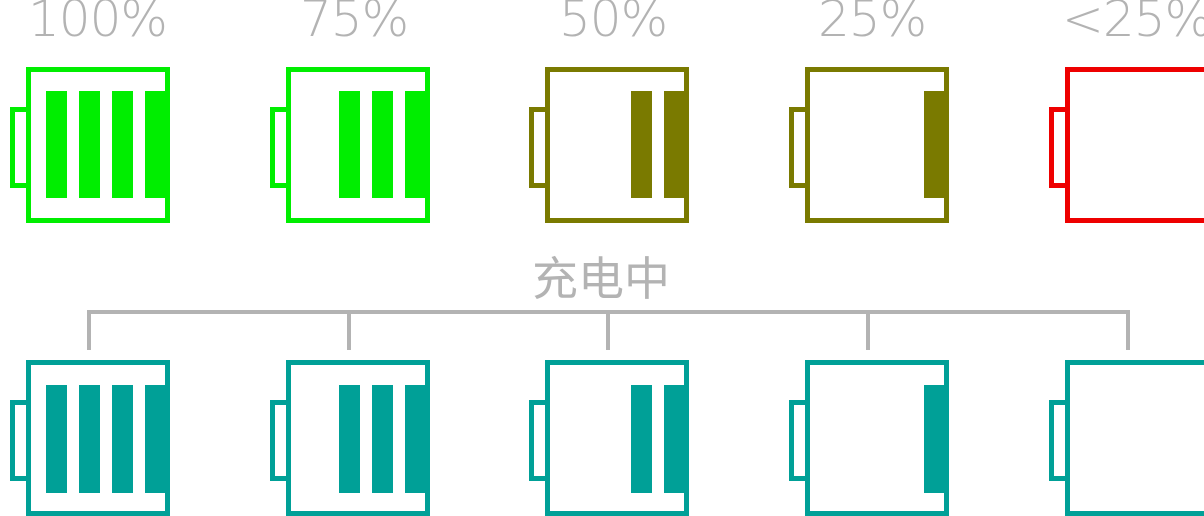 The width and height of the screenshot is (1204, 516). Describe the element at coordinates (613, 24) in the screenshot. I see `level-label-50: 50%` at that location.